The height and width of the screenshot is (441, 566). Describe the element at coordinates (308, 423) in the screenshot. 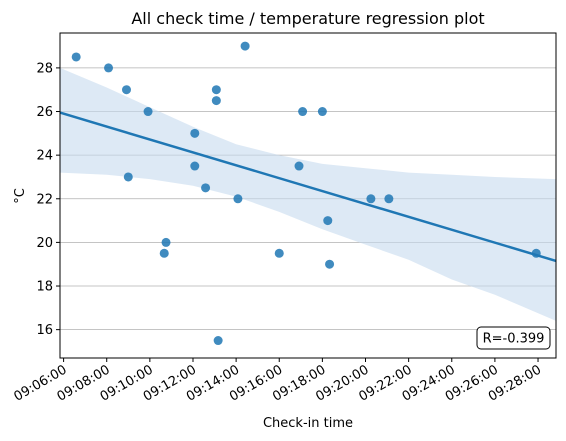

I see `x-axis-label: Check-in time` at that location.